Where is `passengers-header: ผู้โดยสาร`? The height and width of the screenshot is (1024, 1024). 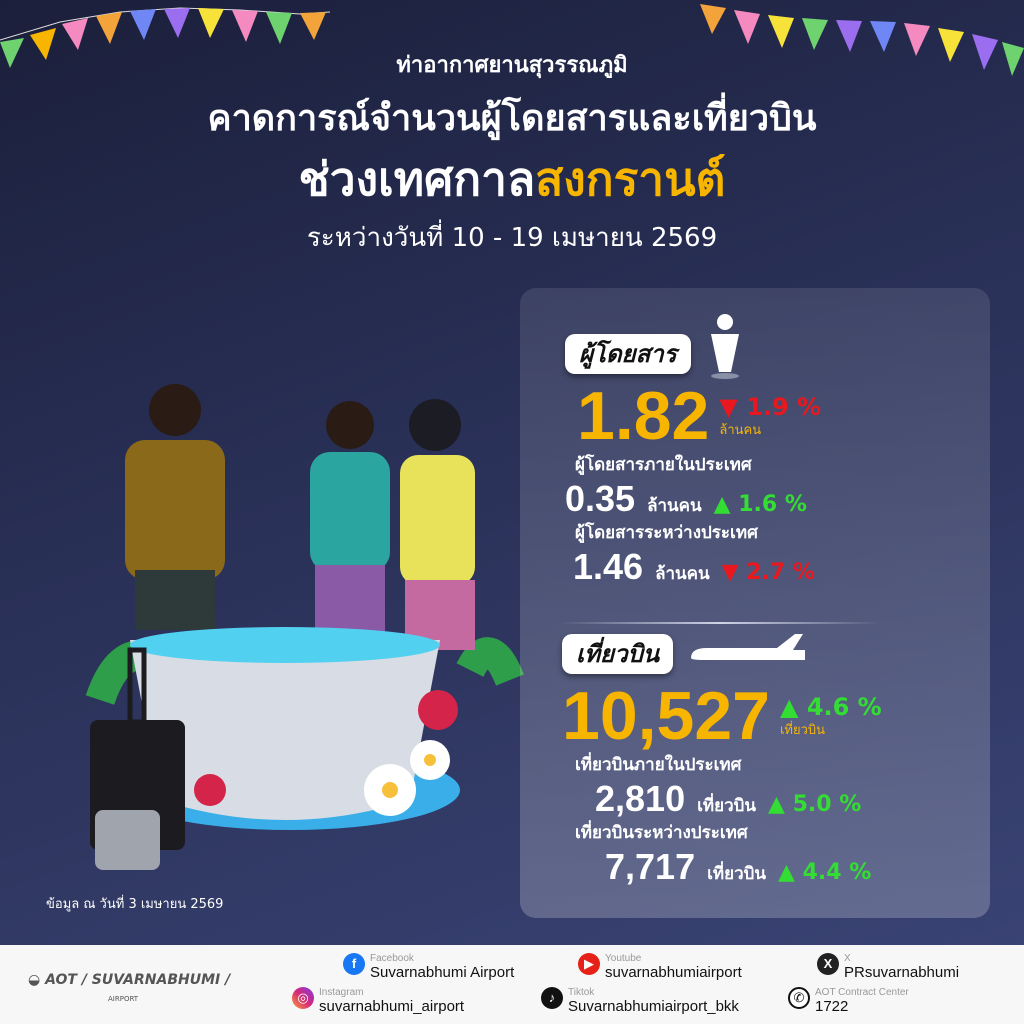 passengers-header: ผู้โดยสาร is located at coordinates (655, 347).